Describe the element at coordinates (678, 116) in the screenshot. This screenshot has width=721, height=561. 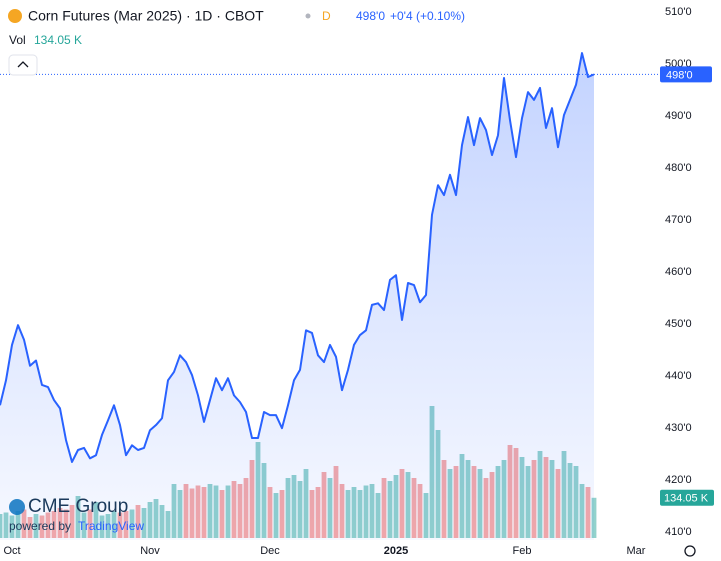
I see `y-tick-label: 490'0` at that location.